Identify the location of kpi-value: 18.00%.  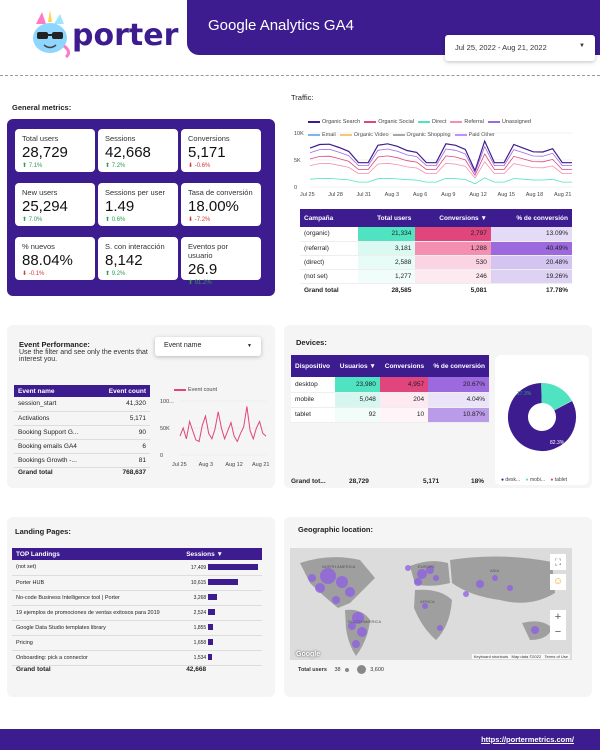
(213, 206).